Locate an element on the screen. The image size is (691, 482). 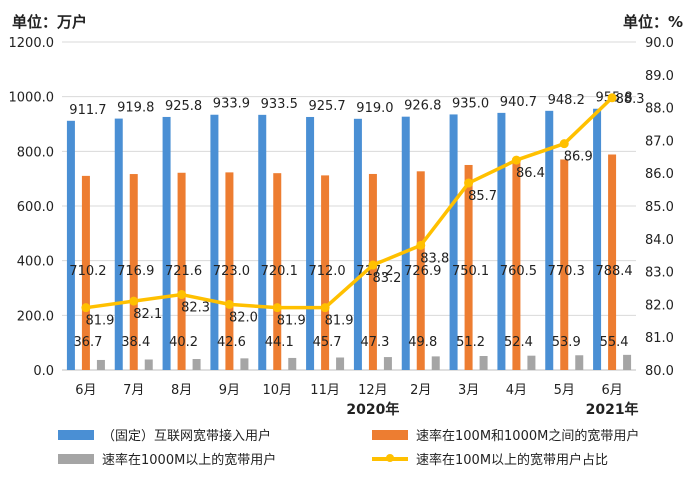
data-label-1000m: 38.4 is located at coordinates (135, 342).